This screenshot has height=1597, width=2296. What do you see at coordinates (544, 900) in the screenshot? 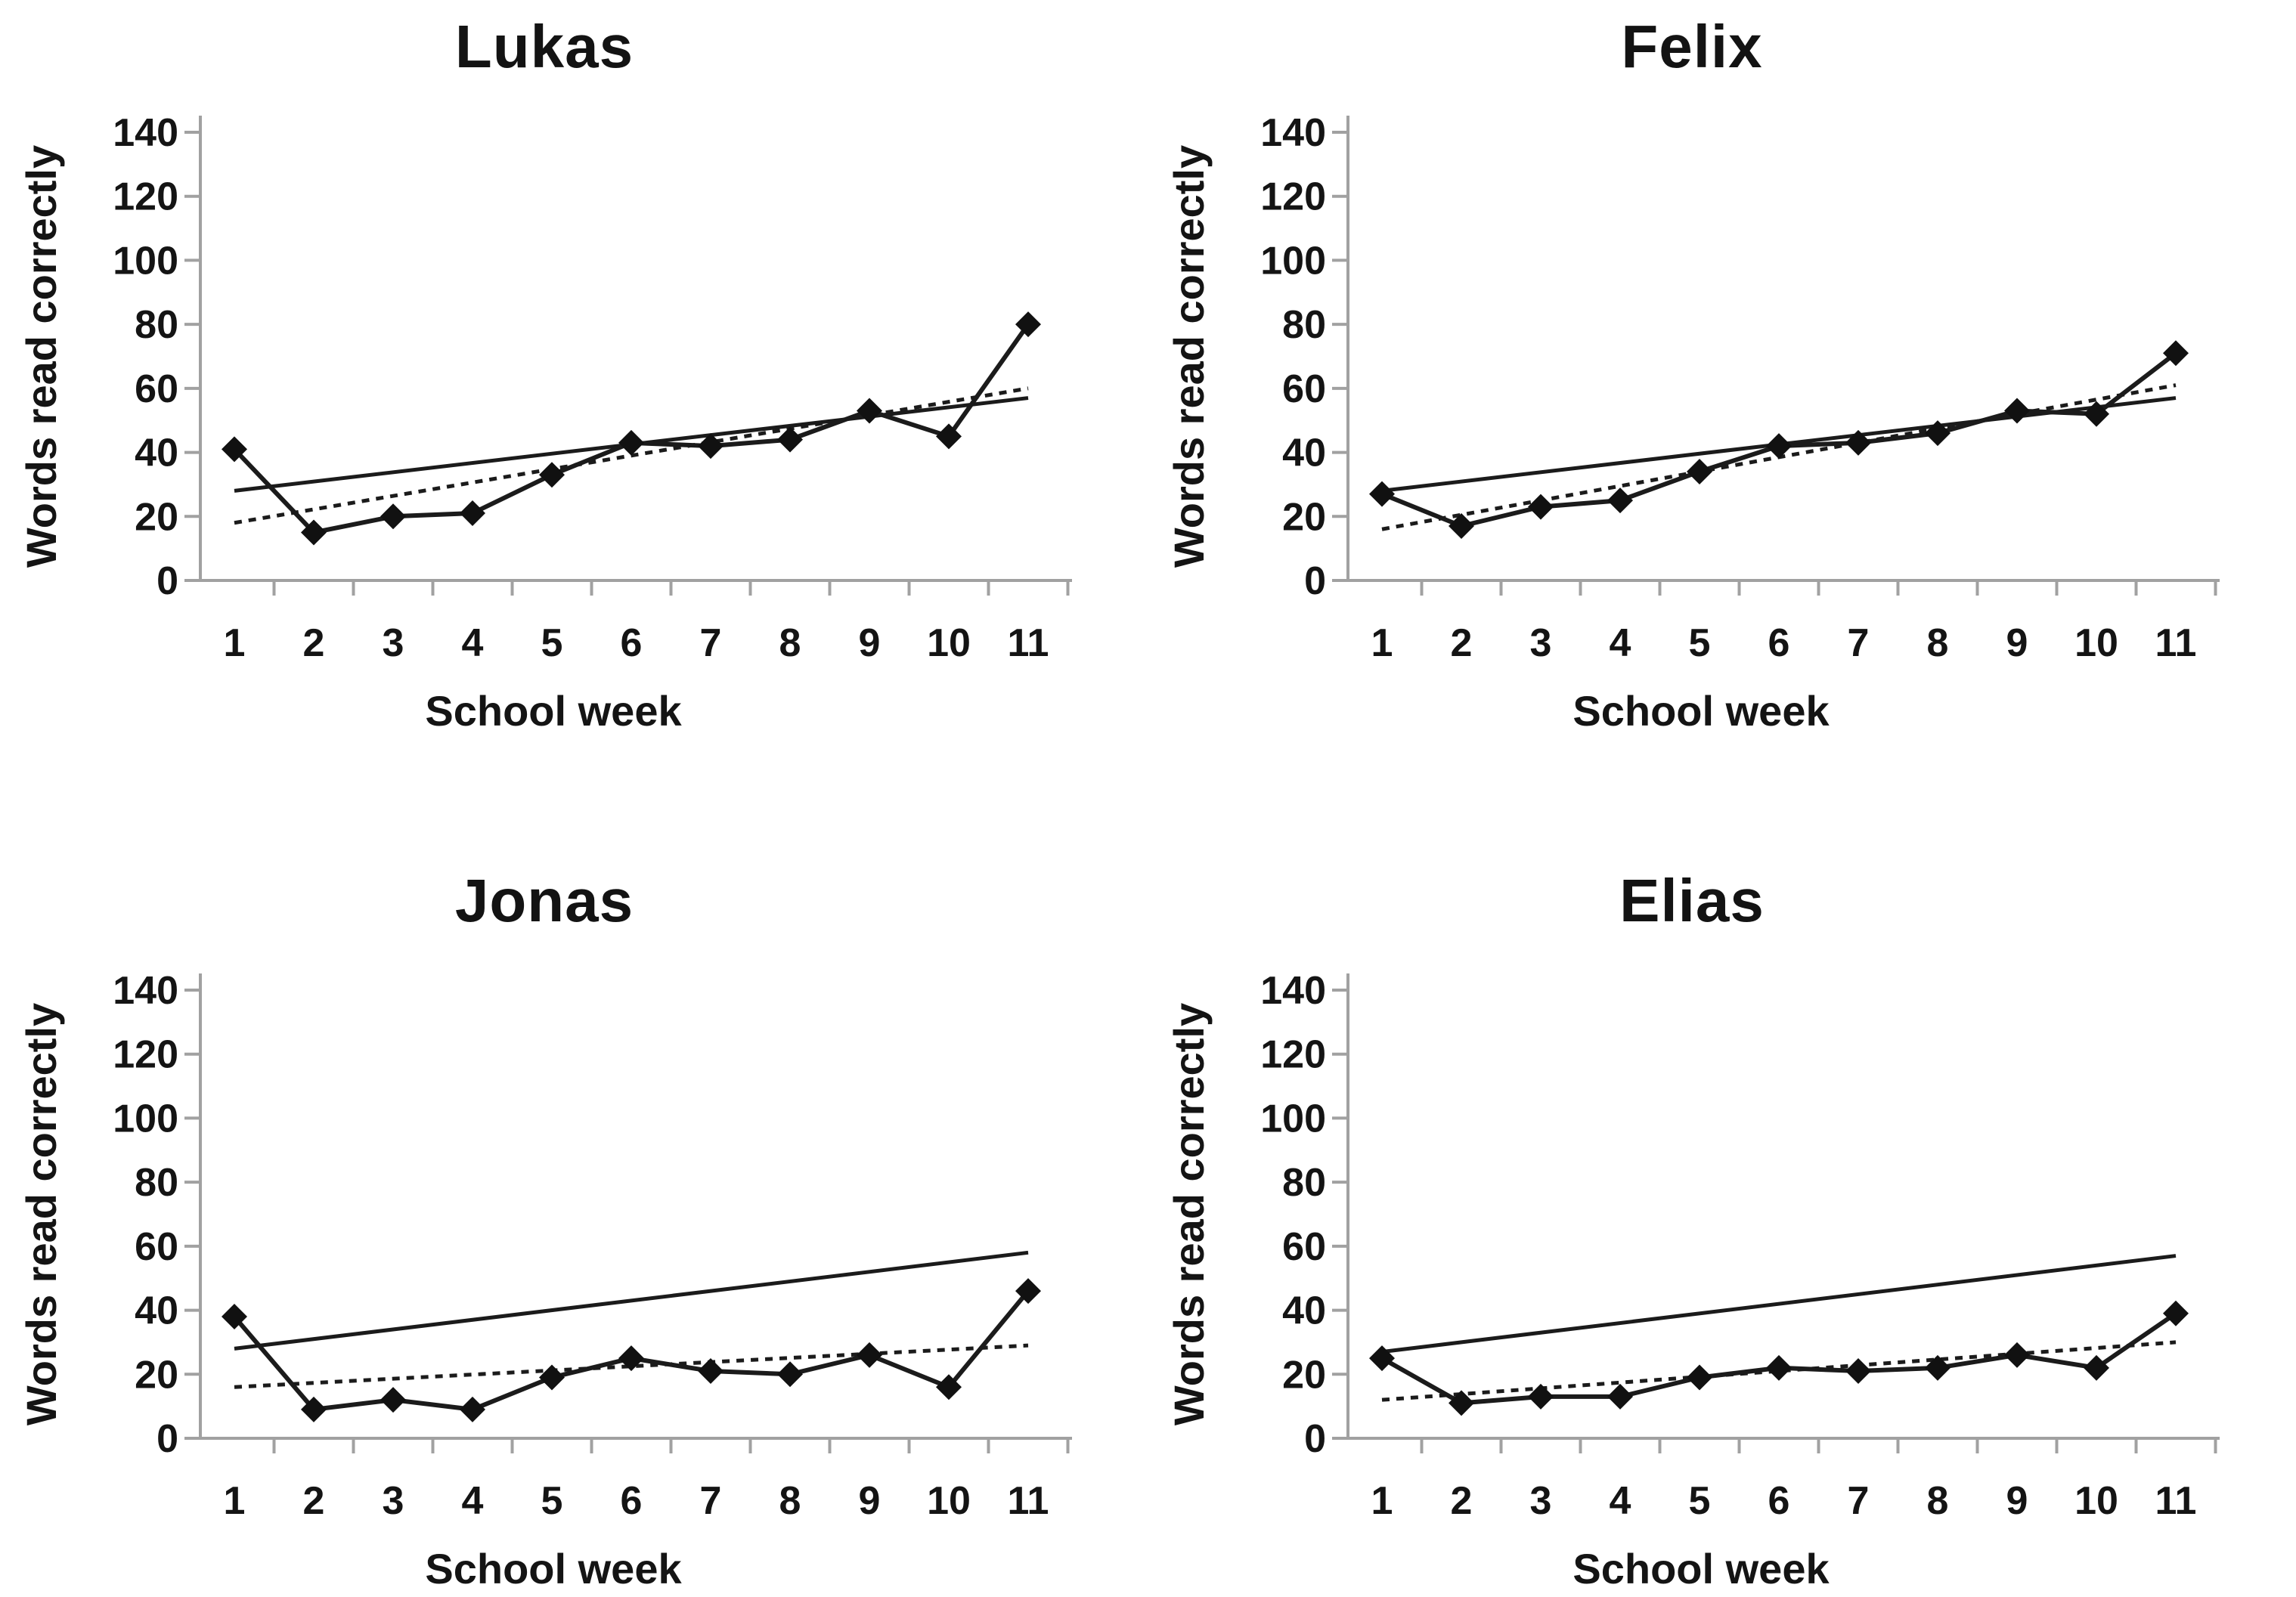
I see `chart-title-jonas: Jonas` at bounding box center [544, 900].